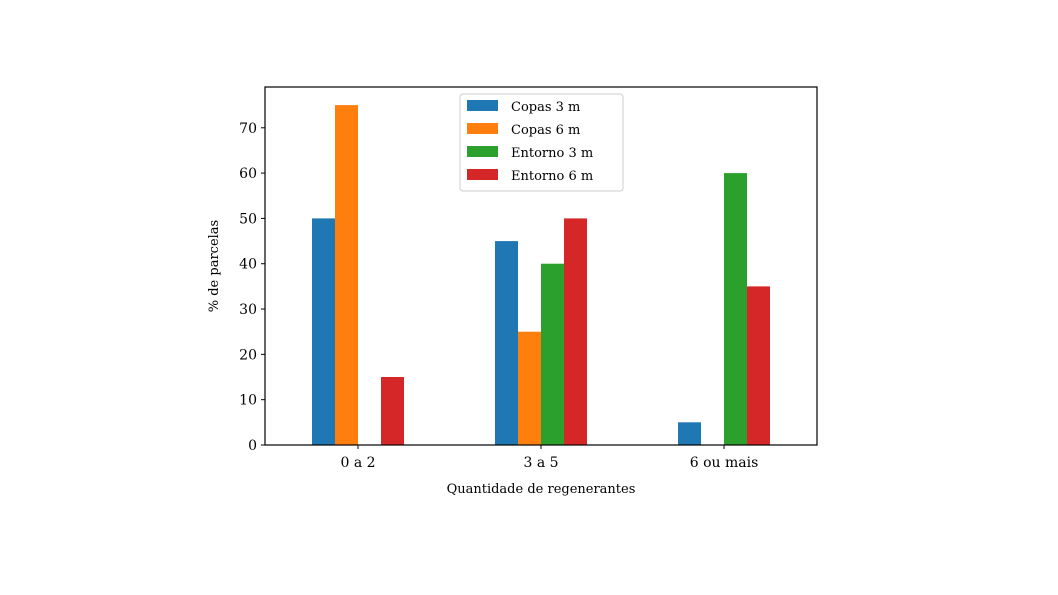  I want to click on y-tick-label: 20, so click(248, 355).